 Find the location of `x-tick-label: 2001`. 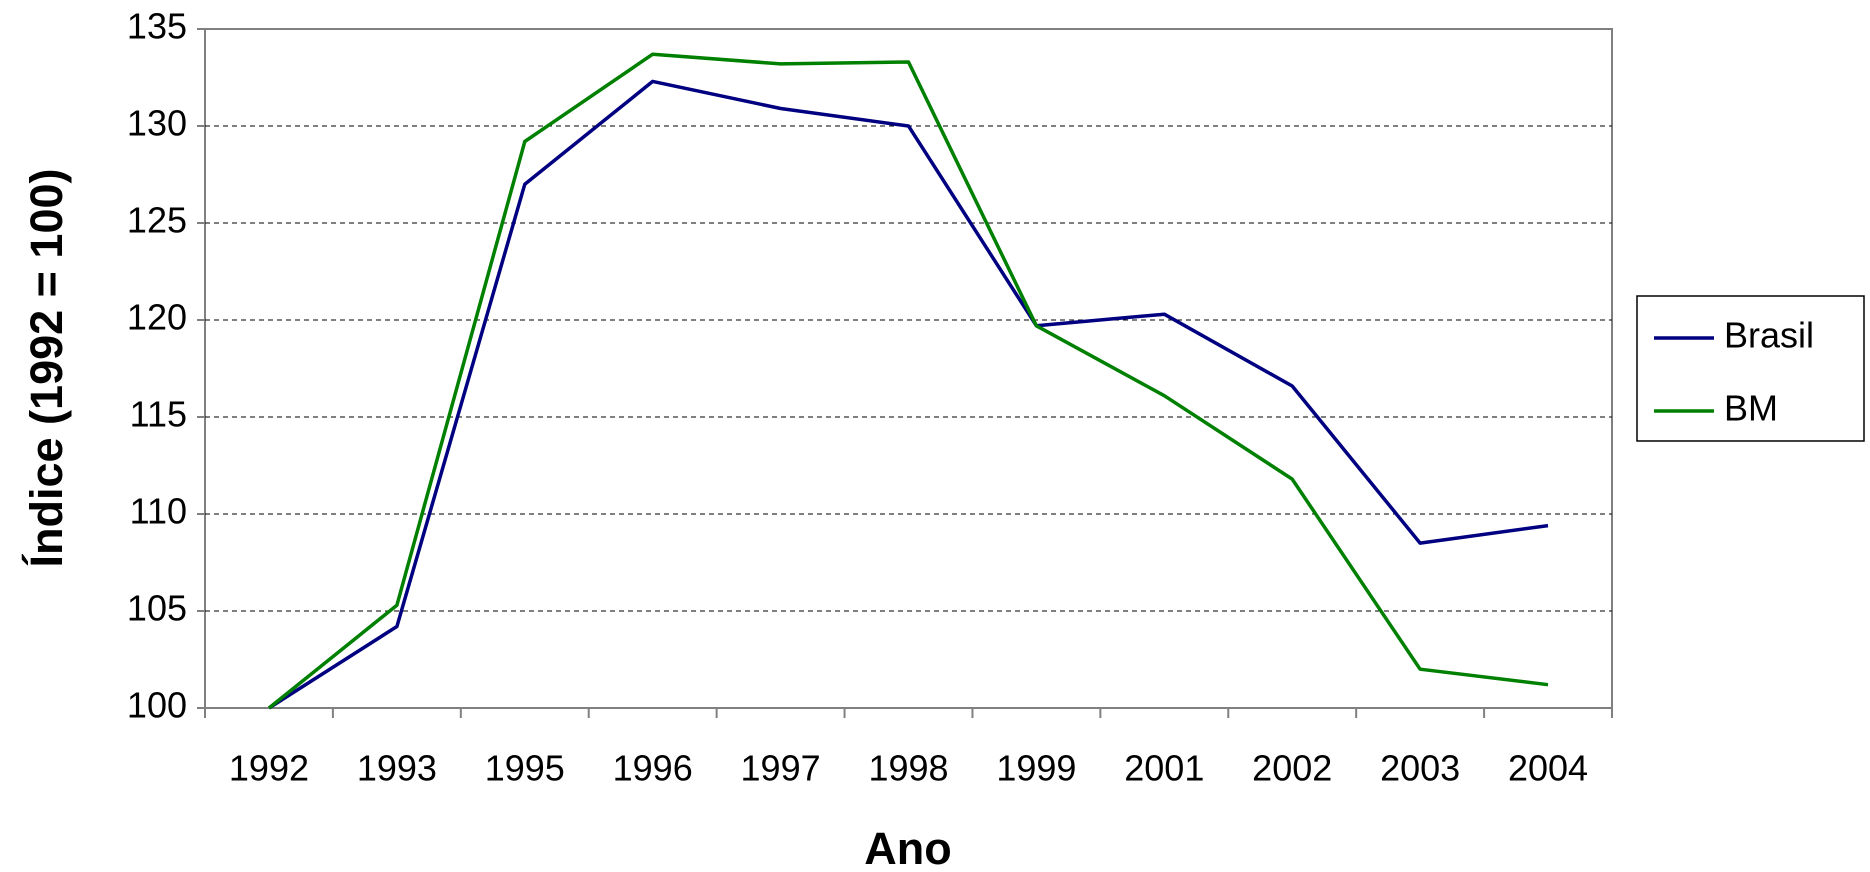

x-tick-label: 2001 is located at coordinates (1164, 768).